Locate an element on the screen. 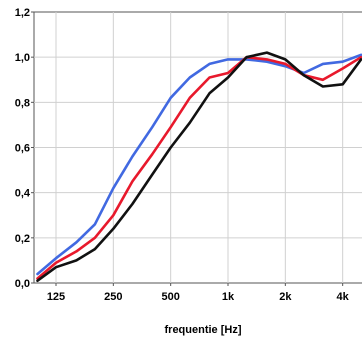  y-tick-label: 1,2 is located at coordinates (22, 13).